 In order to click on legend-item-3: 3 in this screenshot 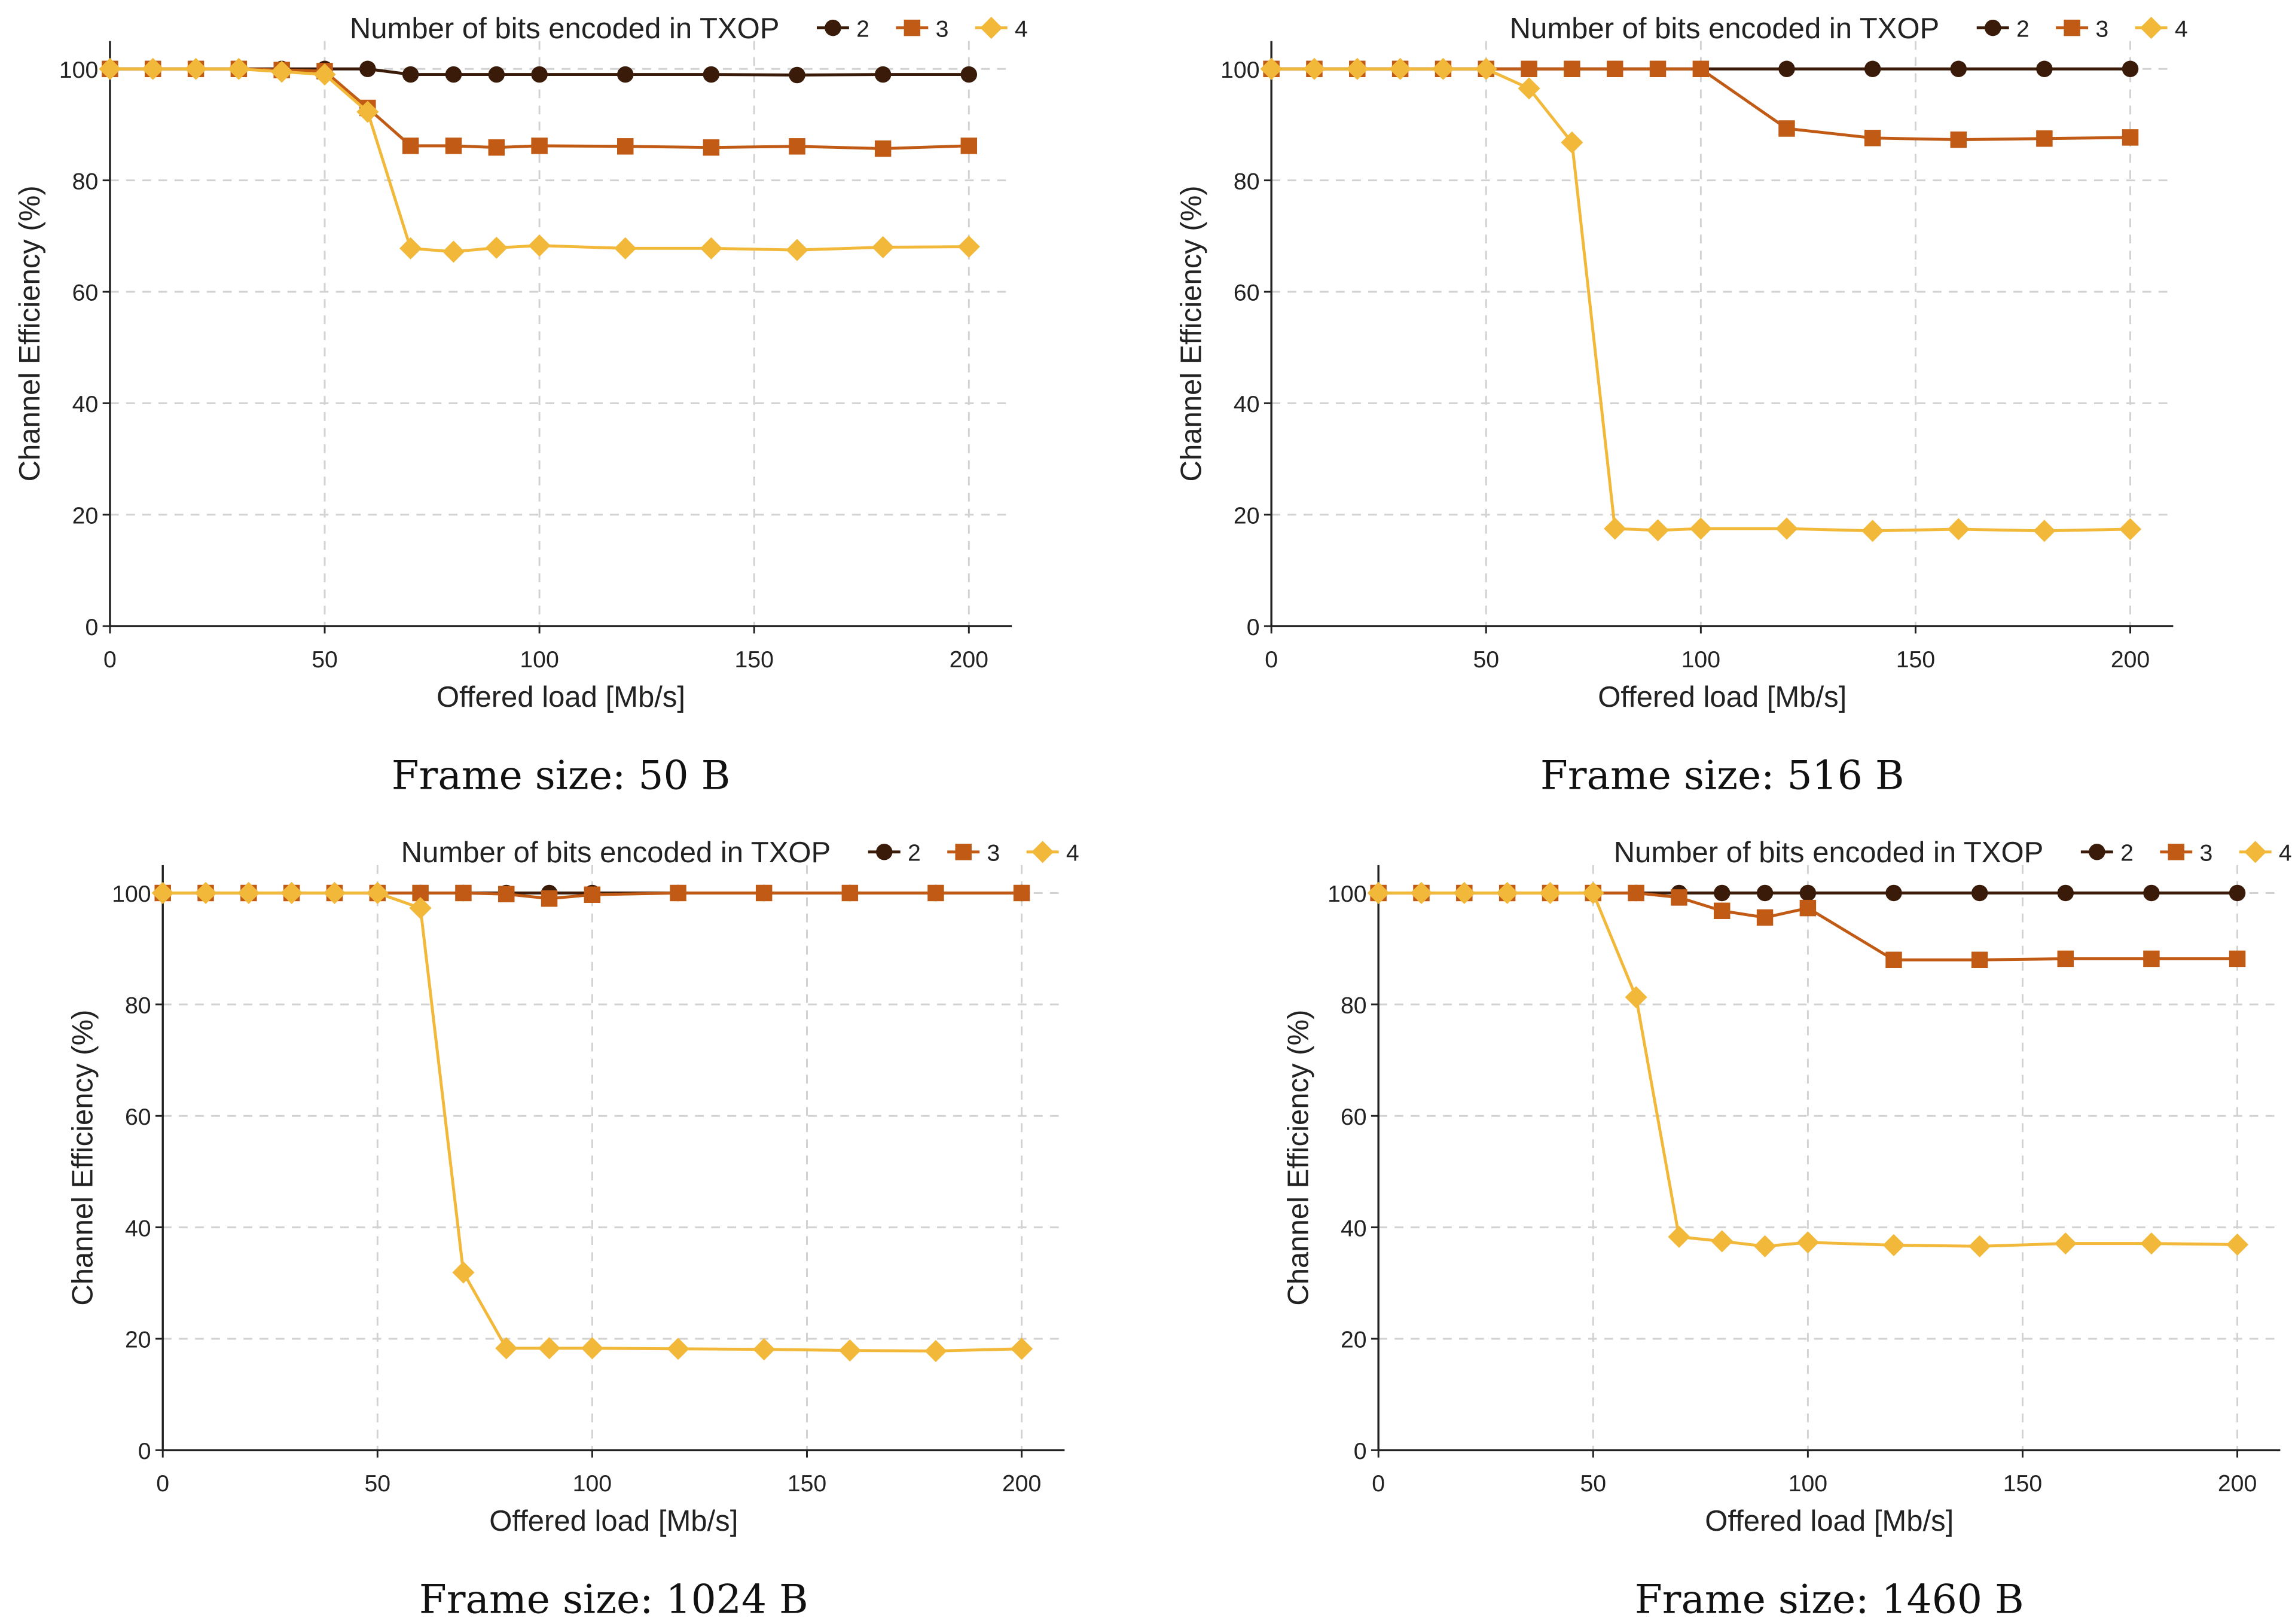, I will do `click(2082, 29)`.